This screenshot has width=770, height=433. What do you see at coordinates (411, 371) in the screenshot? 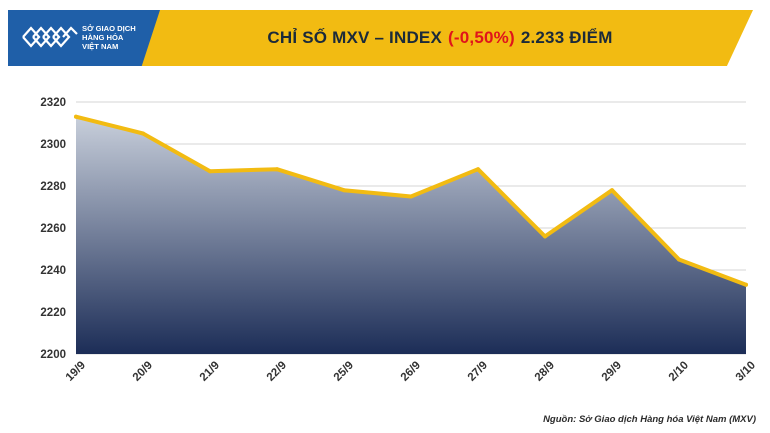
I see `x-tick-label: 26/9` at bounding box center [411, 371].